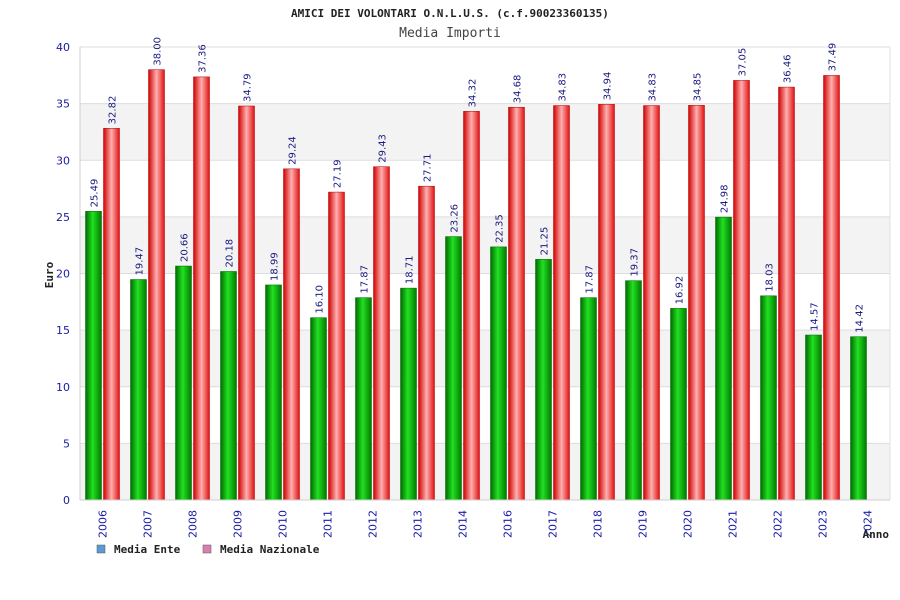 The height and width of the screenshot is (600, 900). Describe the element at coordinates (868, 524) in the screenshot. I see `x-tick-label: 2024` at that location.